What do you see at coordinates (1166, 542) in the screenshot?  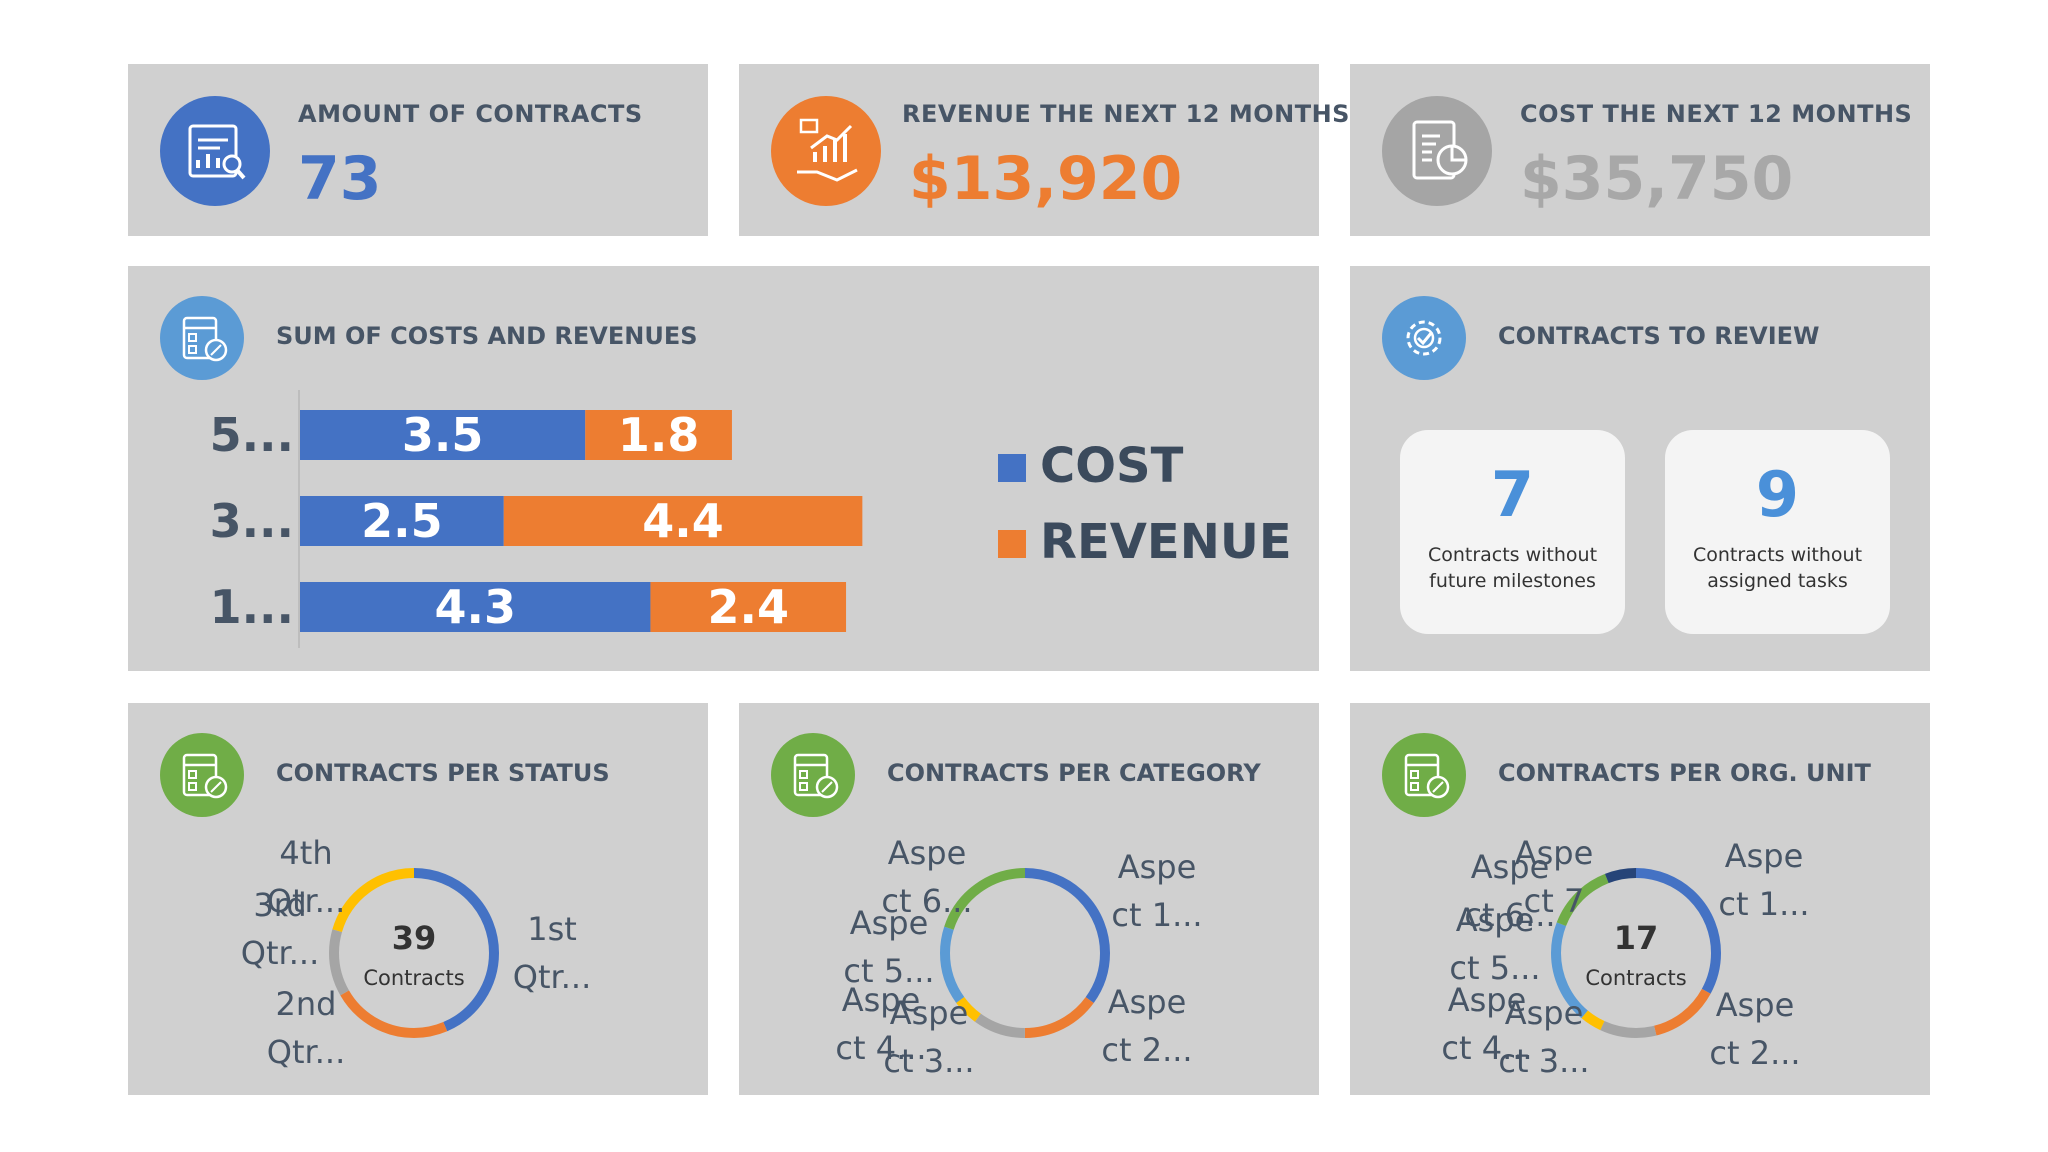 I see `legend-label: REVENUE` at bounding box center [1166, 542].